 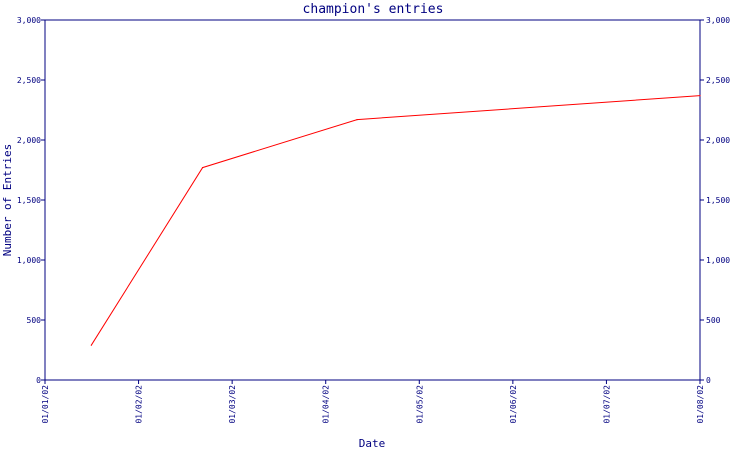 What do you see at coordinates (38, 380) in the screenshot?
I see `y-tick-label: 0` at bounding box center [38, 380].